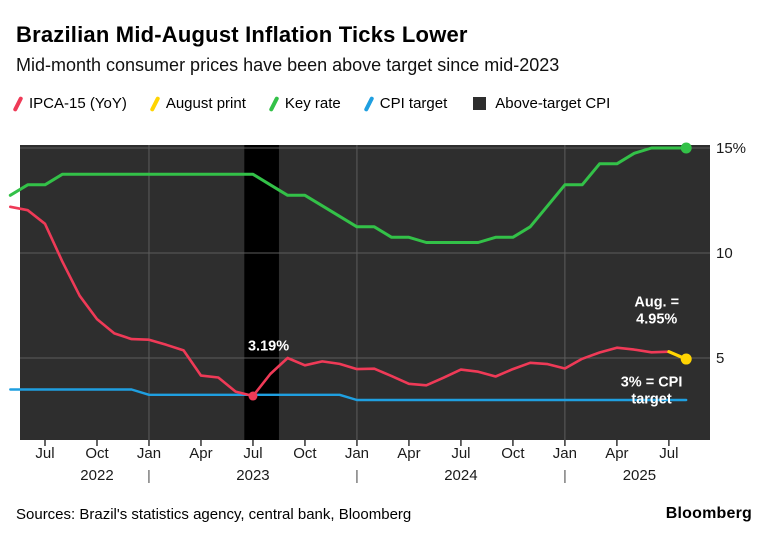 The height and width of the screenshot is (543, 768). What do you see at coordinates (720, 358) in the screenshot?
I see `y-axis-label: 5` at bounding box center [720, 358].